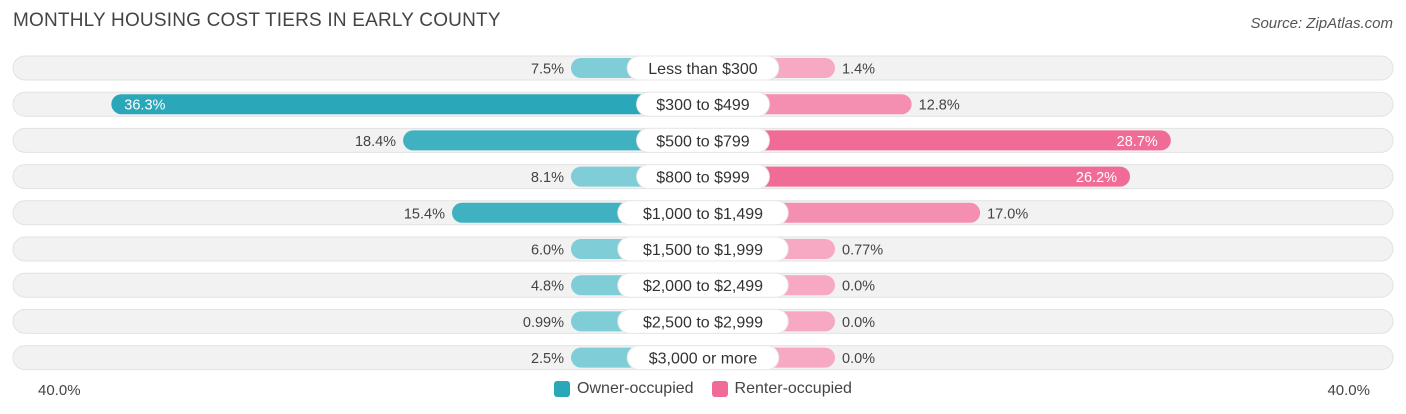  Describe the element at coordinates (719, 389) in the screenshot. I see `legend-renter-swatch` at that location.